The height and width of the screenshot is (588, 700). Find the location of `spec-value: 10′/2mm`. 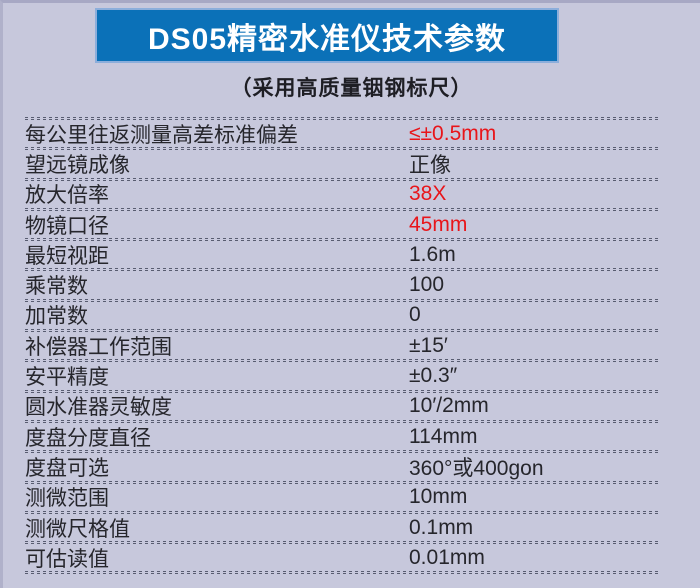

spec-value: 10′/2mm is located at coordinates (449, 406).